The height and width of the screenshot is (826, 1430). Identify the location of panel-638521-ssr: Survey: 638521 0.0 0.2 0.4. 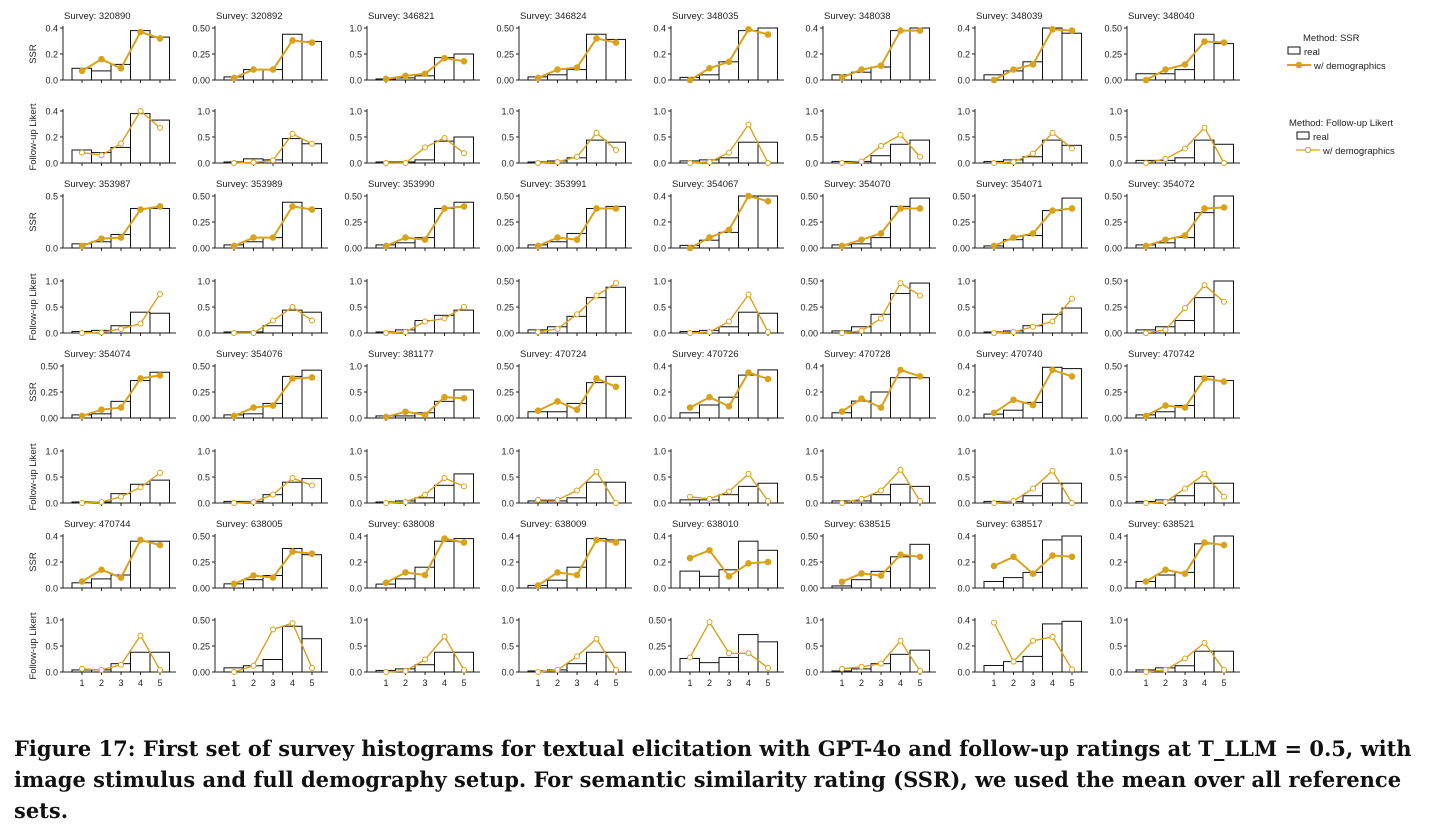
(1174, 556).